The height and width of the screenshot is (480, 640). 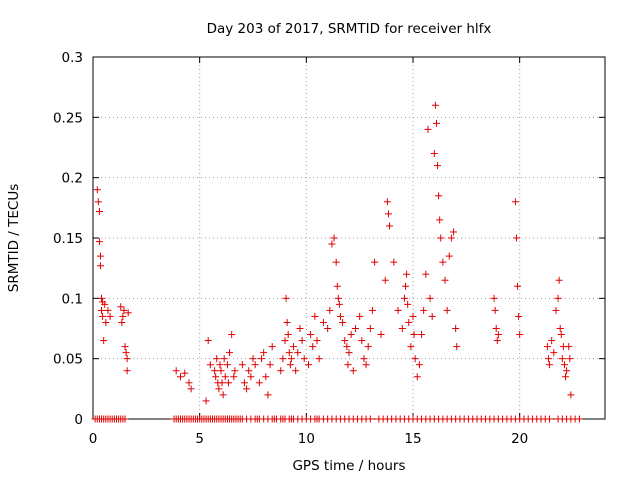 What do you see at coordinates (68, 239) in the screenshot?
I see `y-tick-label: 0.15` at bounding box center [68, 239].